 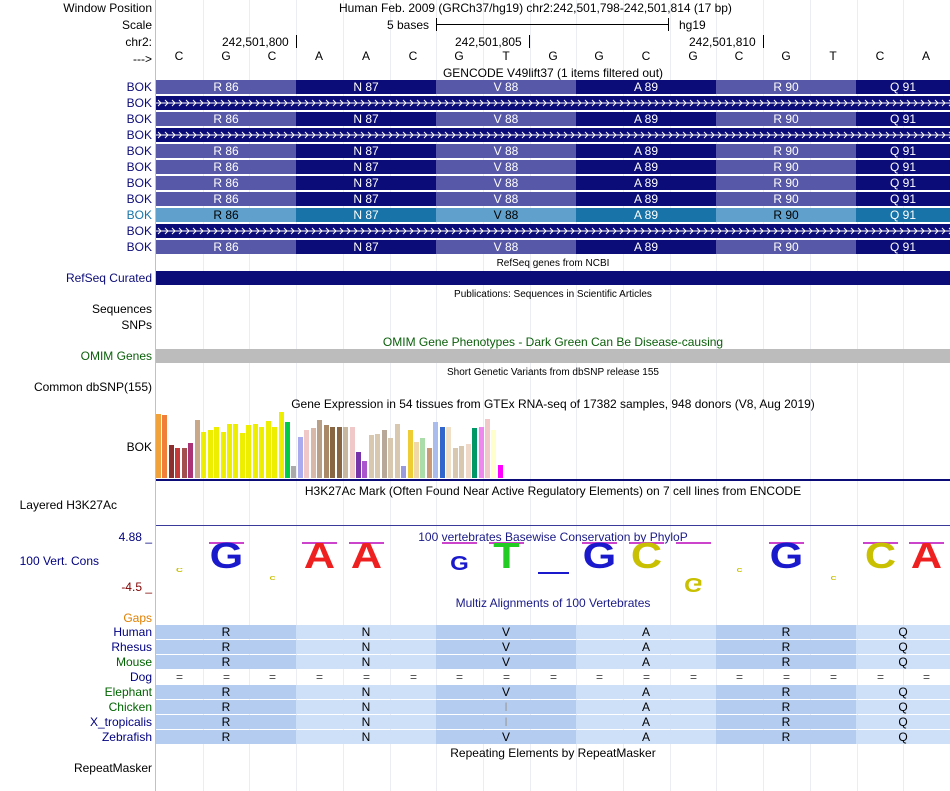 What do you see at coordinates (136, 325) in the screenshot?
I see `snps-track-label: SNPs` at bounding box center [136, 325].